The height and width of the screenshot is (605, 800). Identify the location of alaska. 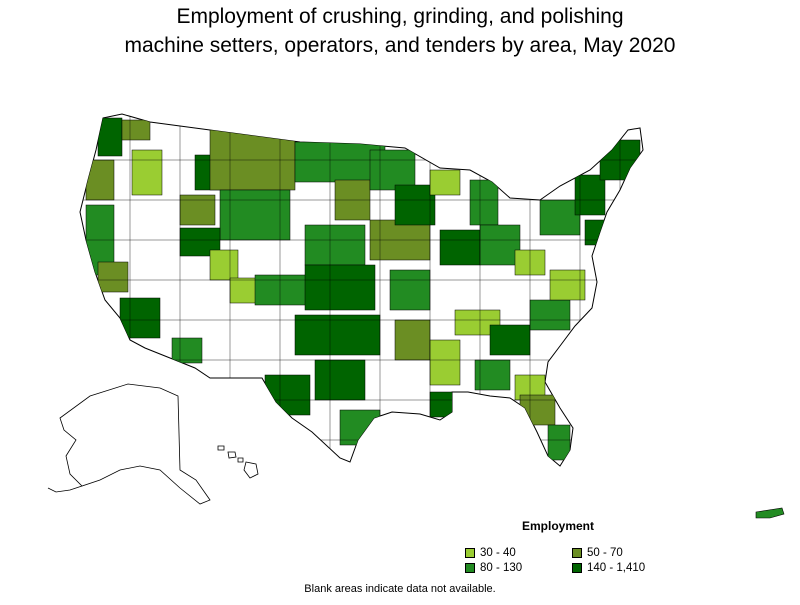
(129, 444).